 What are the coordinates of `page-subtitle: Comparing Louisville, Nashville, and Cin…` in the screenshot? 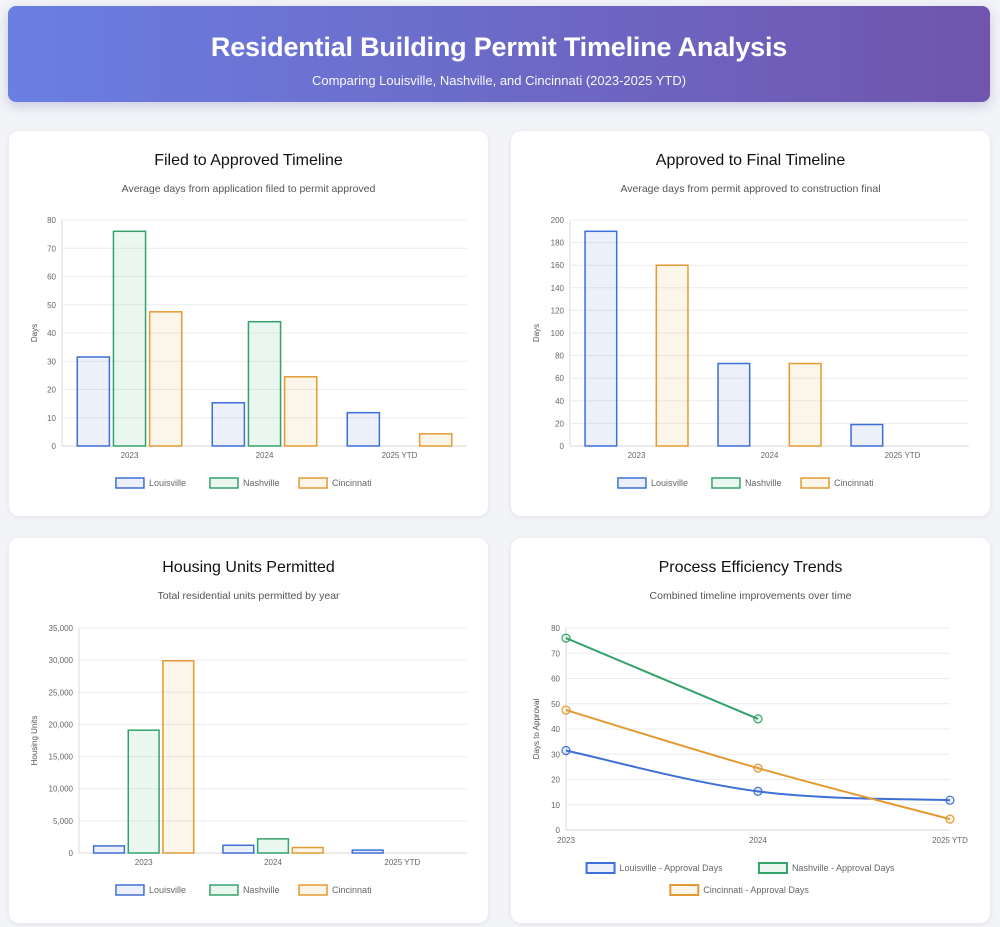 It's located at (499, 80).